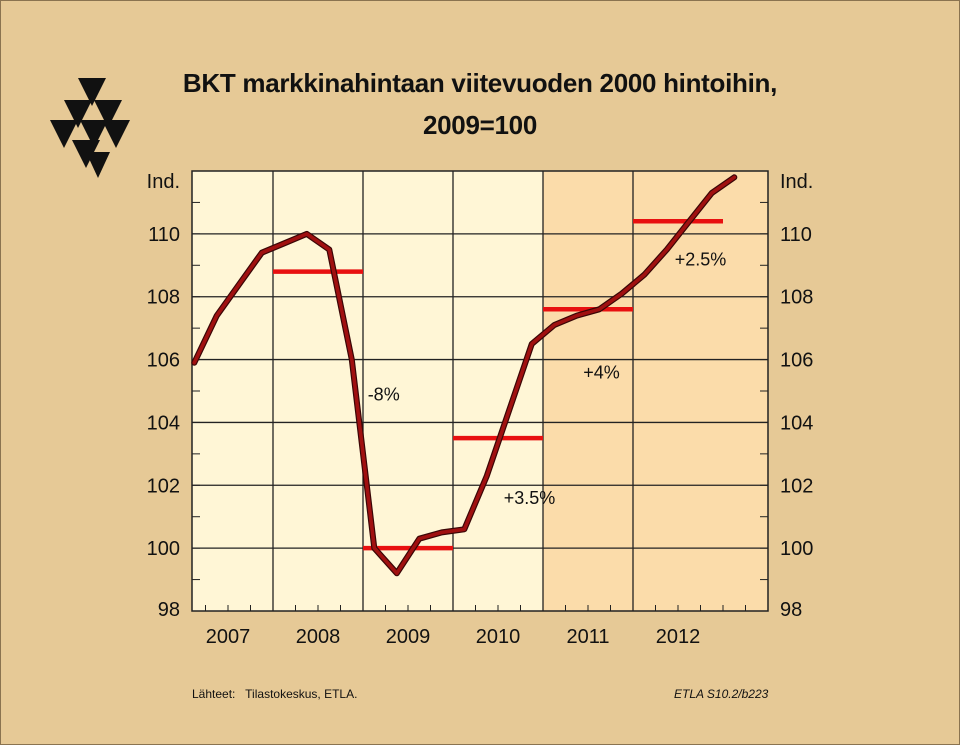  What do you see at coordinates (791, 610) in the screenshot?
I see `y-tick-label-right: 98` at bounding box center [791, 610].